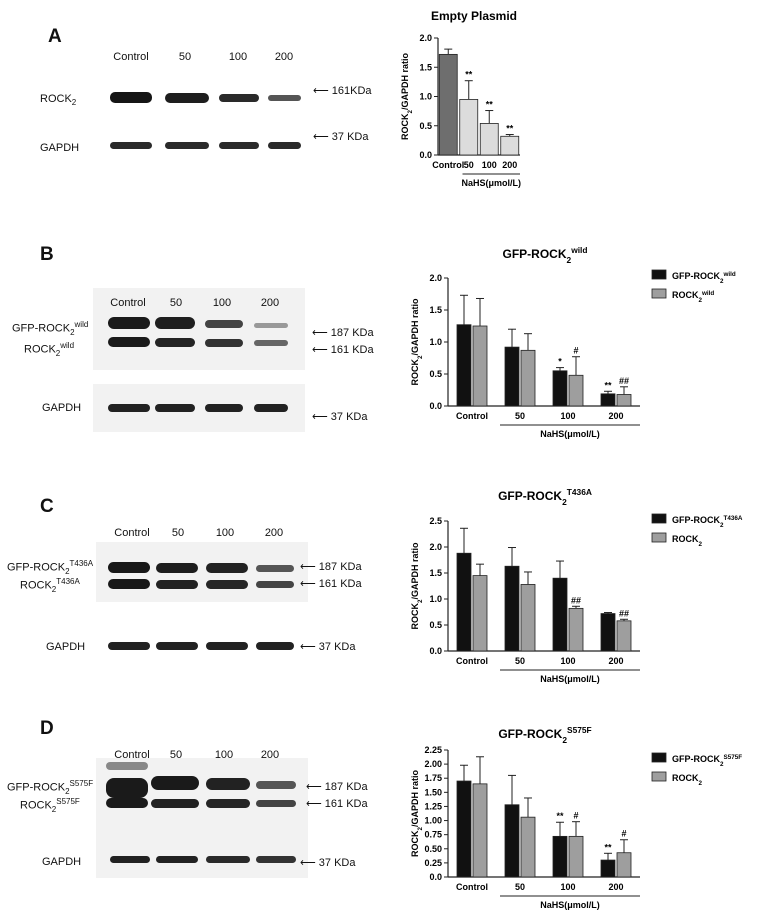 This screenshot has height=918, width=769. I want to click on chart-title: Empty Plasmid, so click(474, 16).